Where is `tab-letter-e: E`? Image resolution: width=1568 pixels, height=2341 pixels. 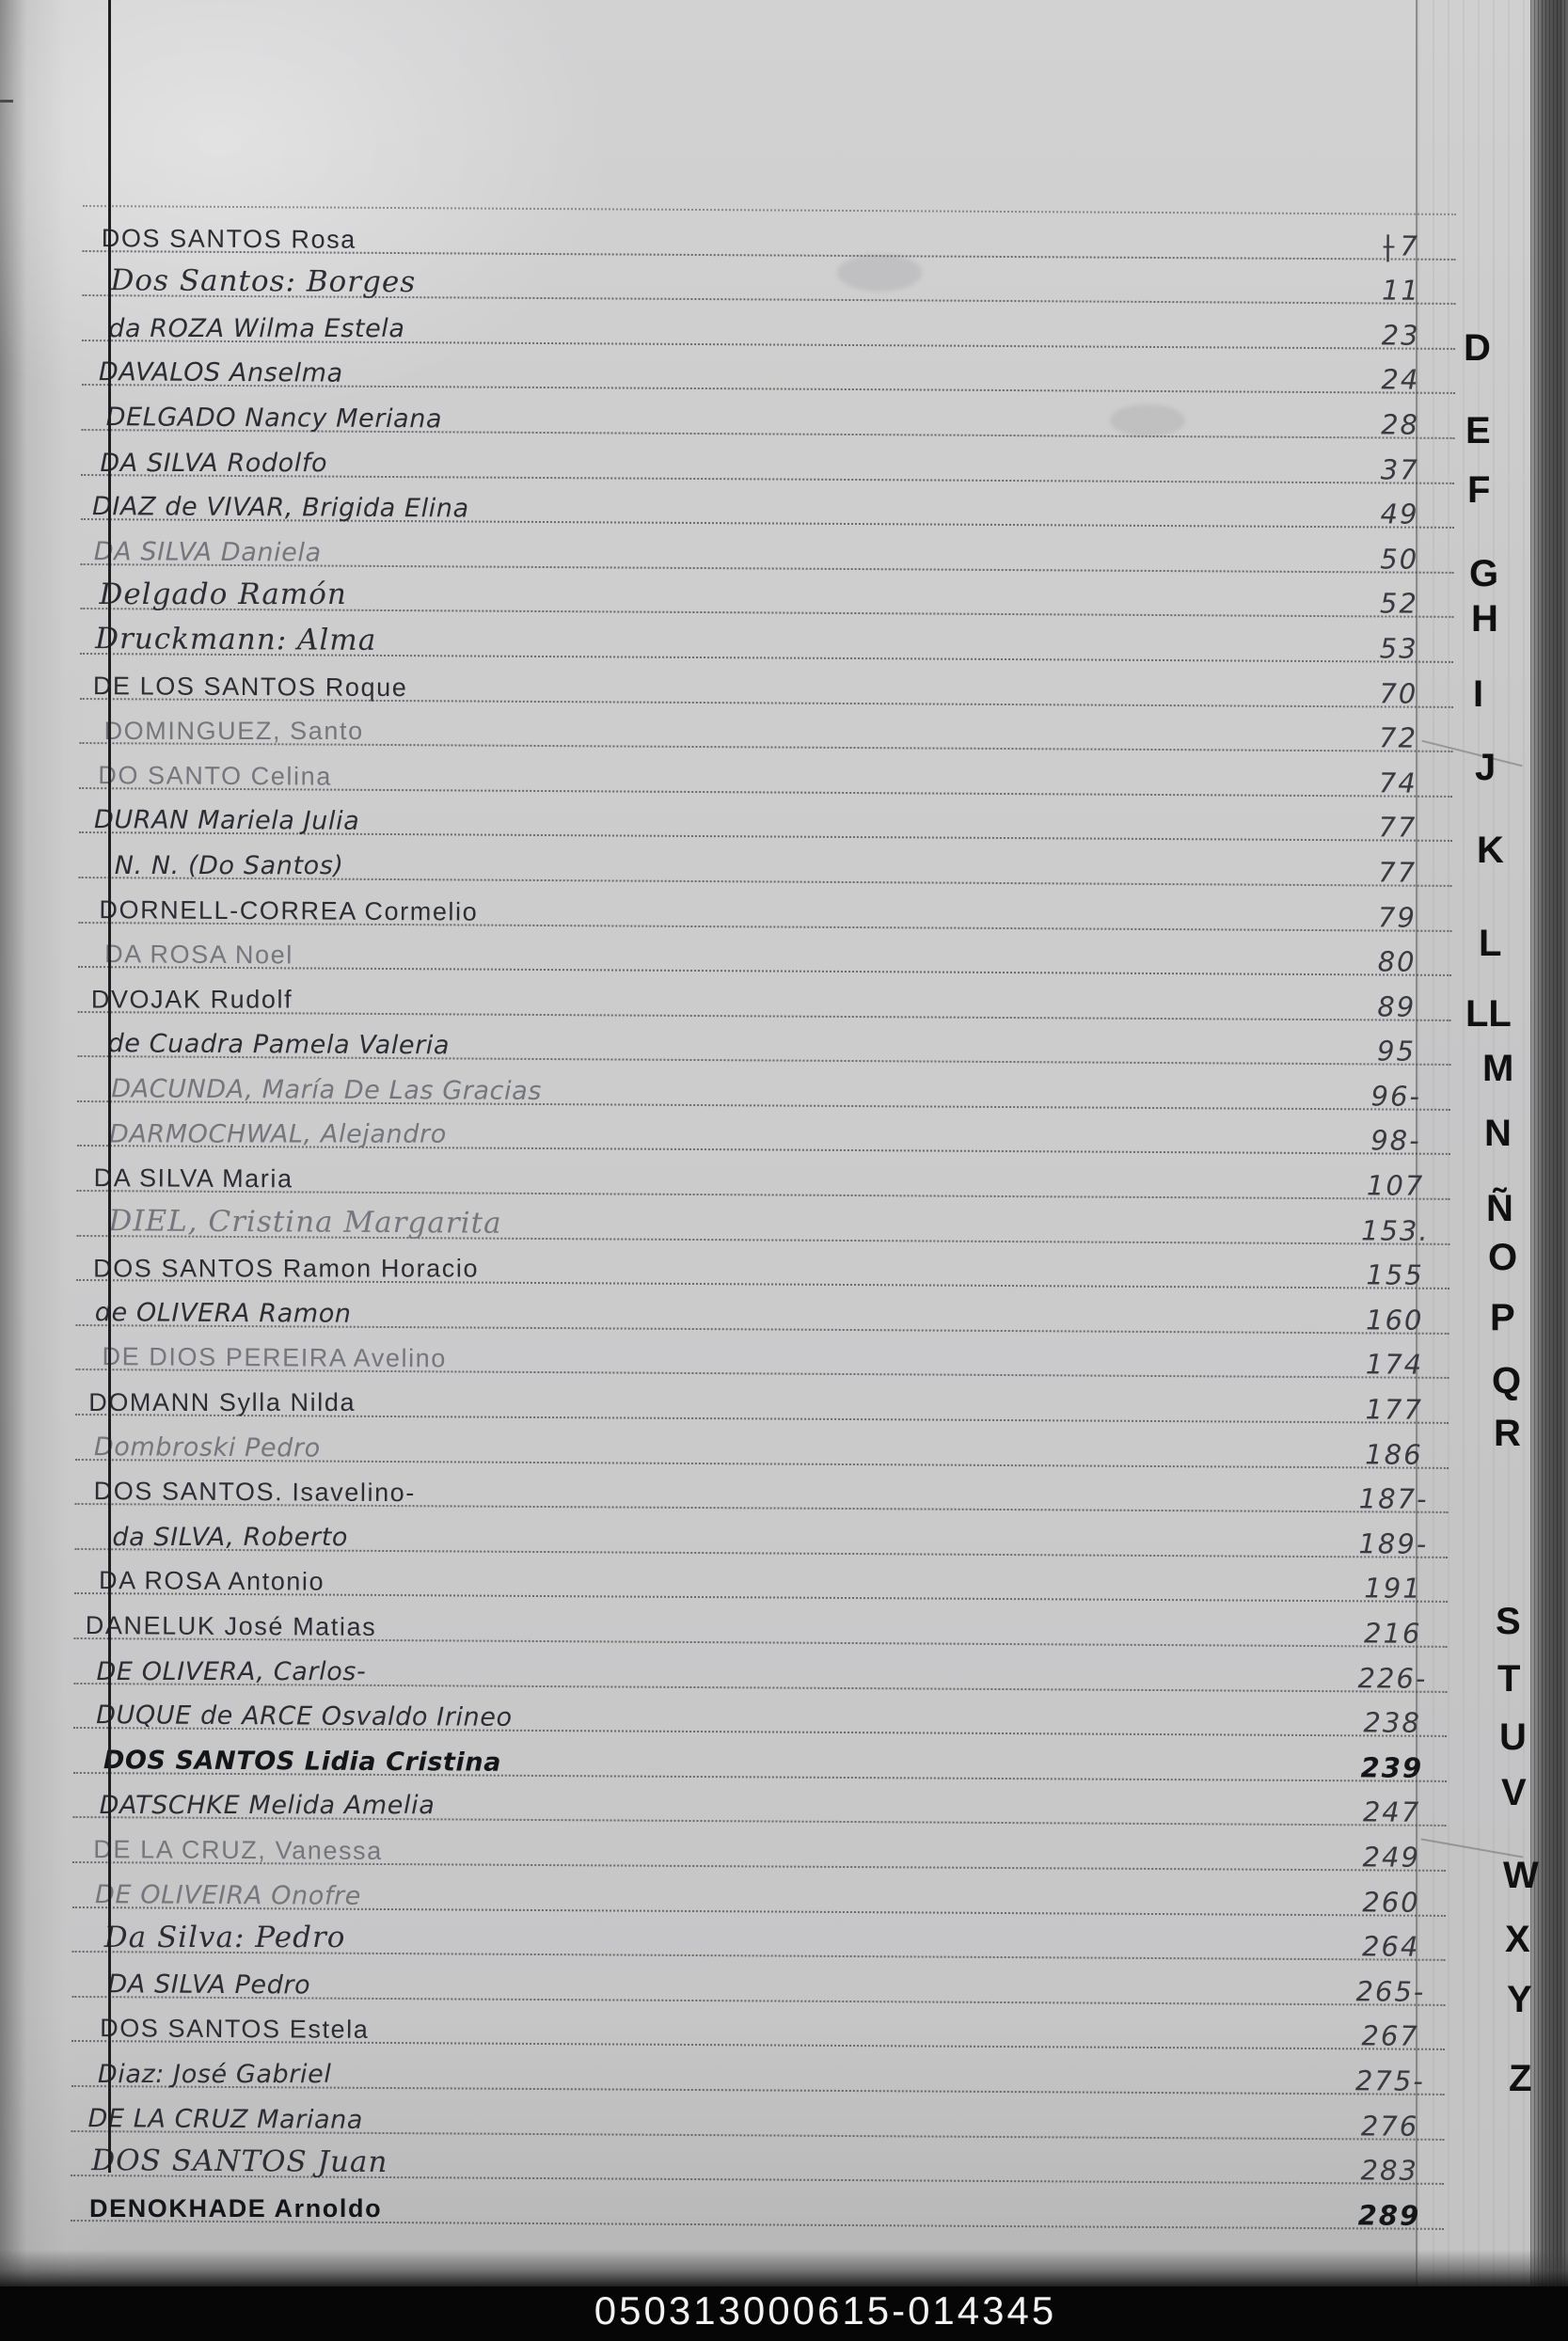 tab-letter-e: E is located at coordinates (1478, 430).